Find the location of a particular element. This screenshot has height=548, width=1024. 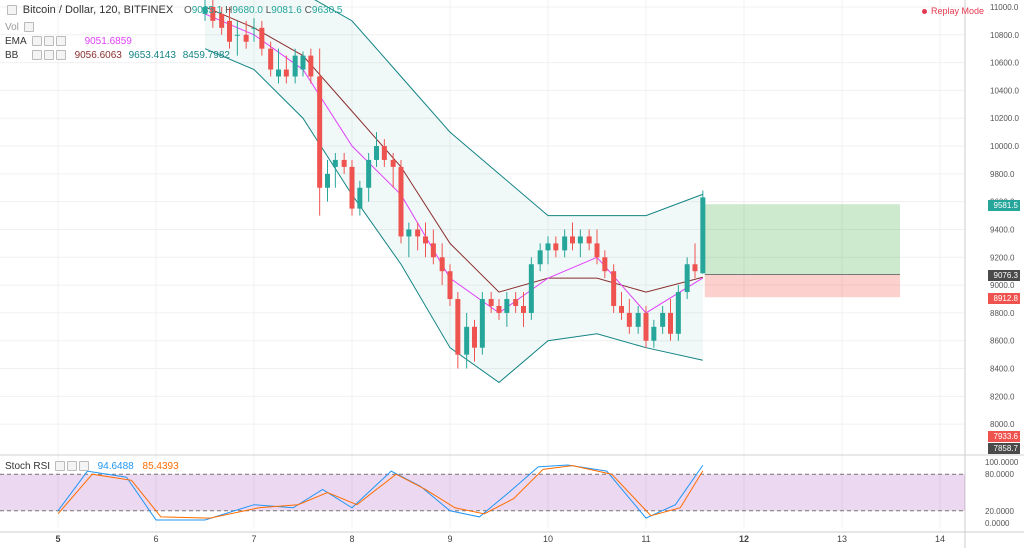

stoch-band is located at coordinates (482, 492).